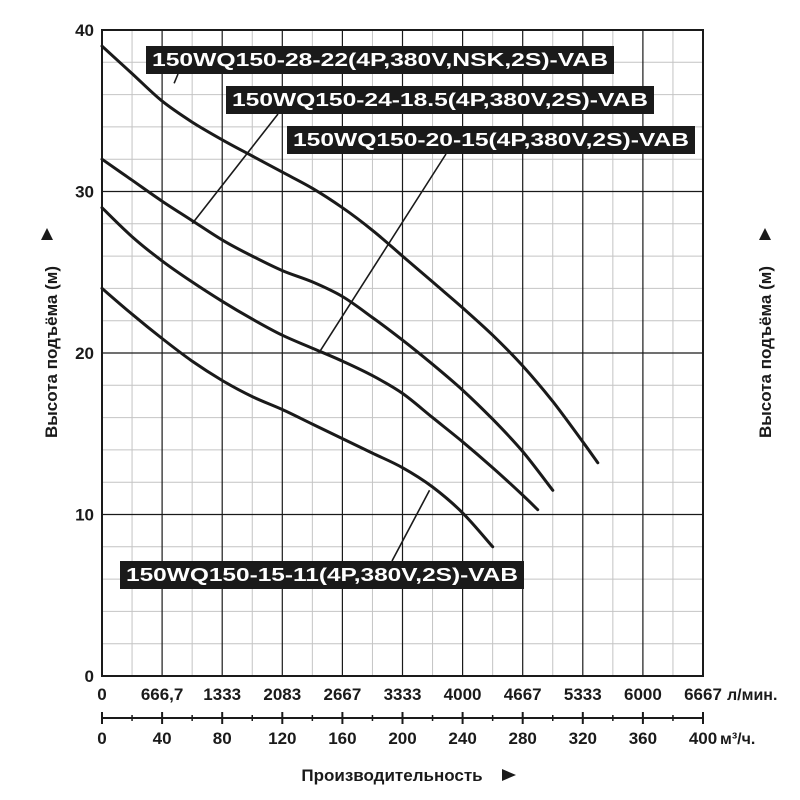  Describe the element at coordinates (89, 676) in the screenshot. I see `y-tick-label: 0` at that location.